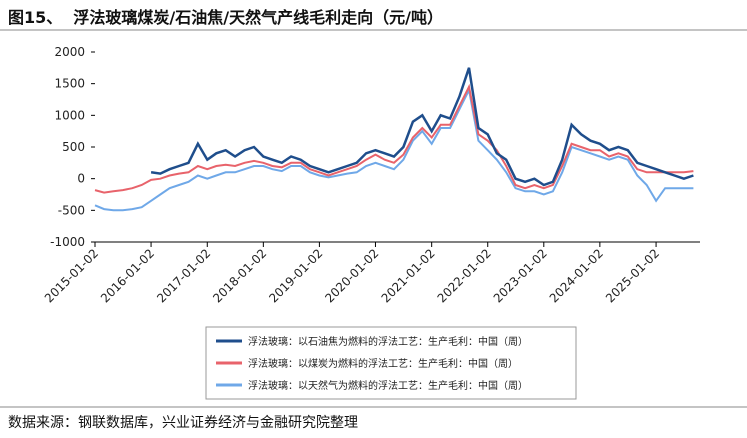  Describe the element at coordinates (67, 242) in the screenshot. I see `y-tick-label: -1000` at that location.